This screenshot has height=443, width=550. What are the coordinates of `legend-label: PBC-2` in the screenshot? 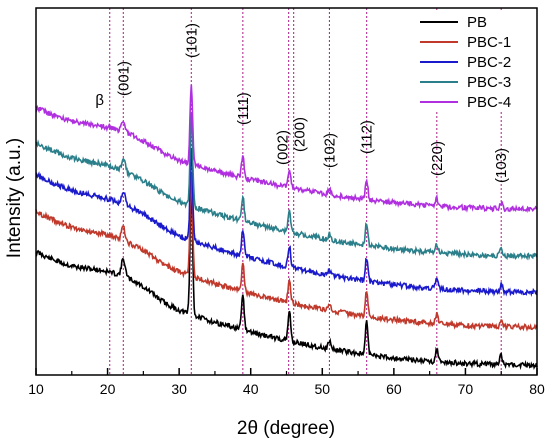 It's located at (489, 62).